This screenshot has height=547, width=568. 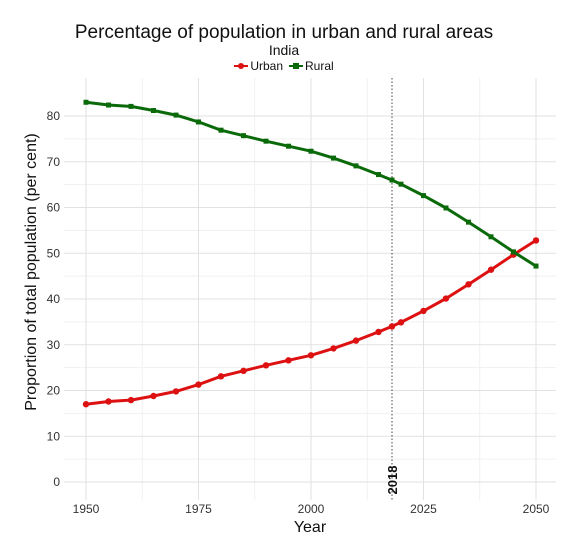 What do you see at coordinates (54, 116) in the screenshot?
I see `y-tick-label: 80` at bounding box center [54, 116].